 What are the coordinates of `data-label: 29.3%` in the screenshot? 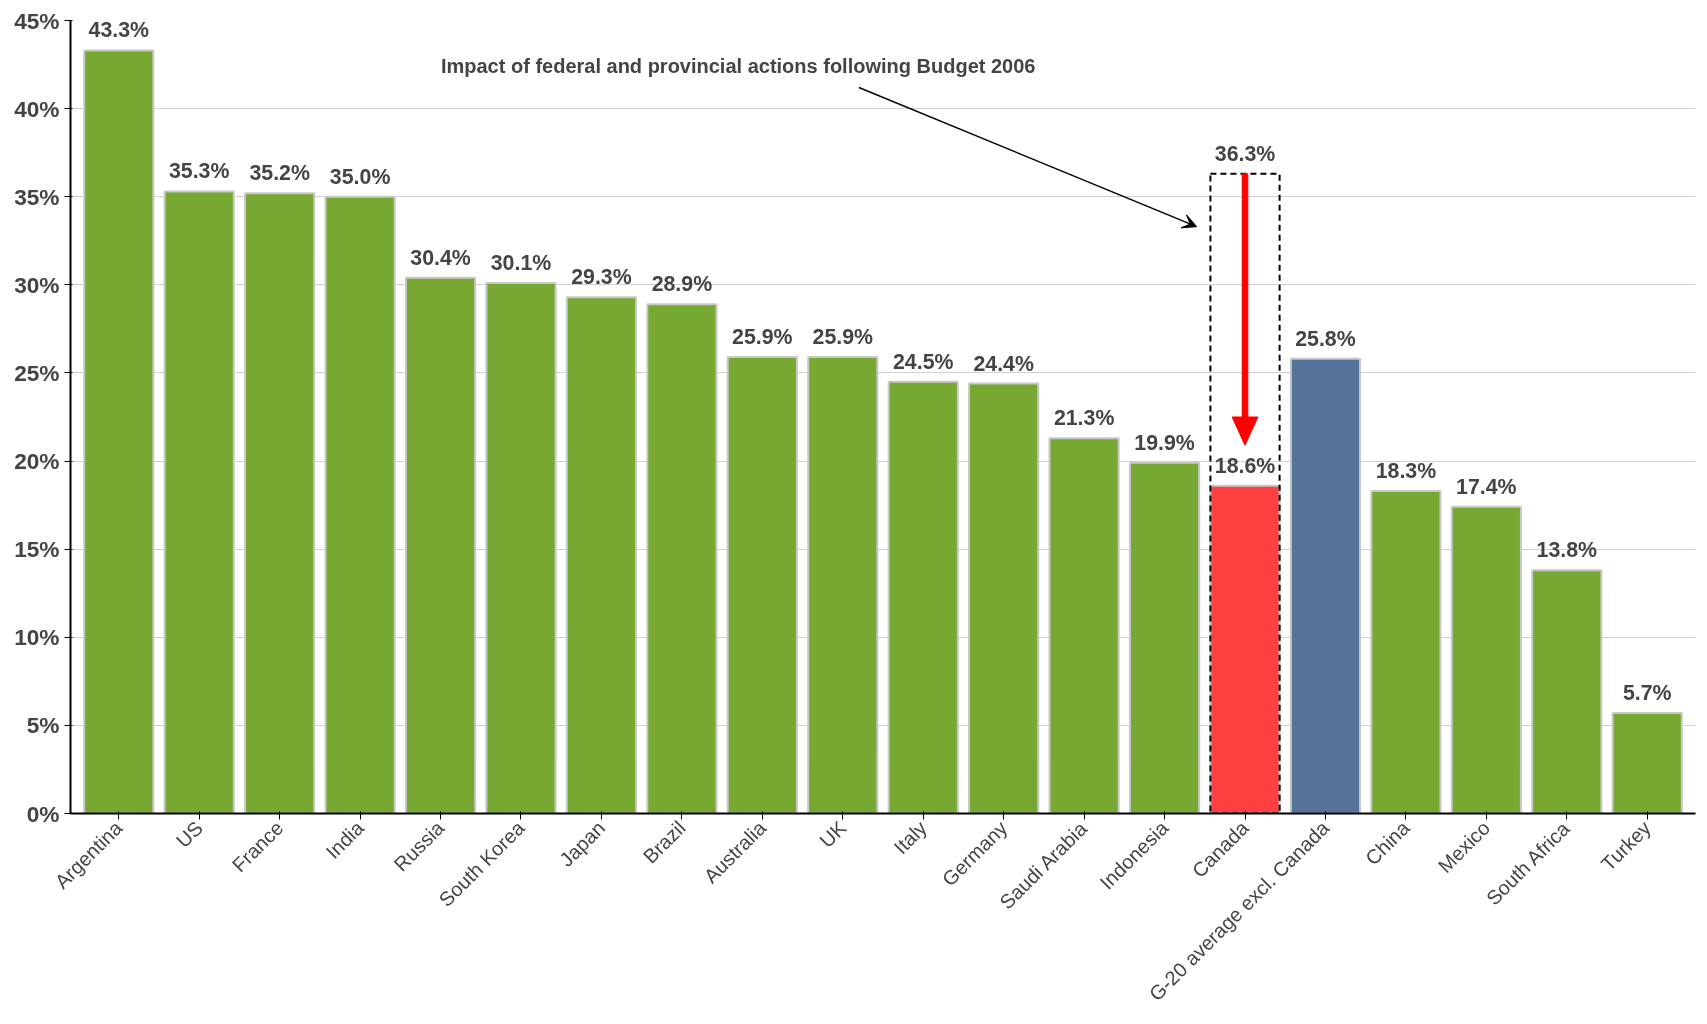 It's located at (601, 277).